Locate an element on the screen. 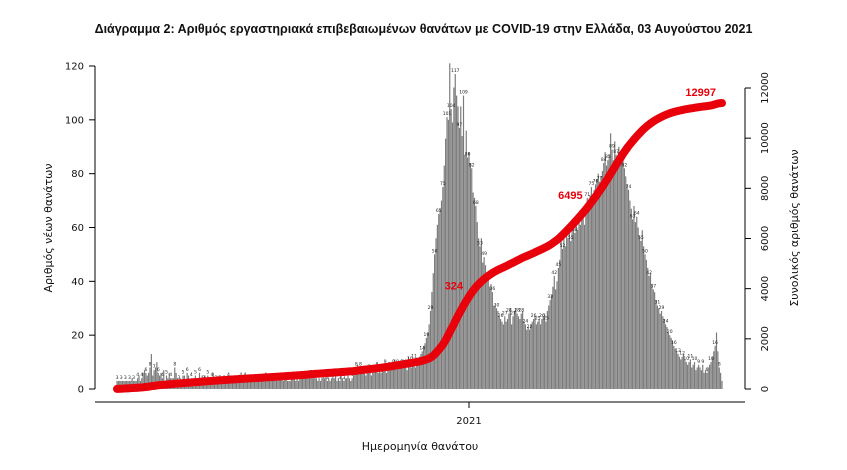 The image size is (847, 470). left-y-tick-label: 0 is located at coordinates (81, 390).